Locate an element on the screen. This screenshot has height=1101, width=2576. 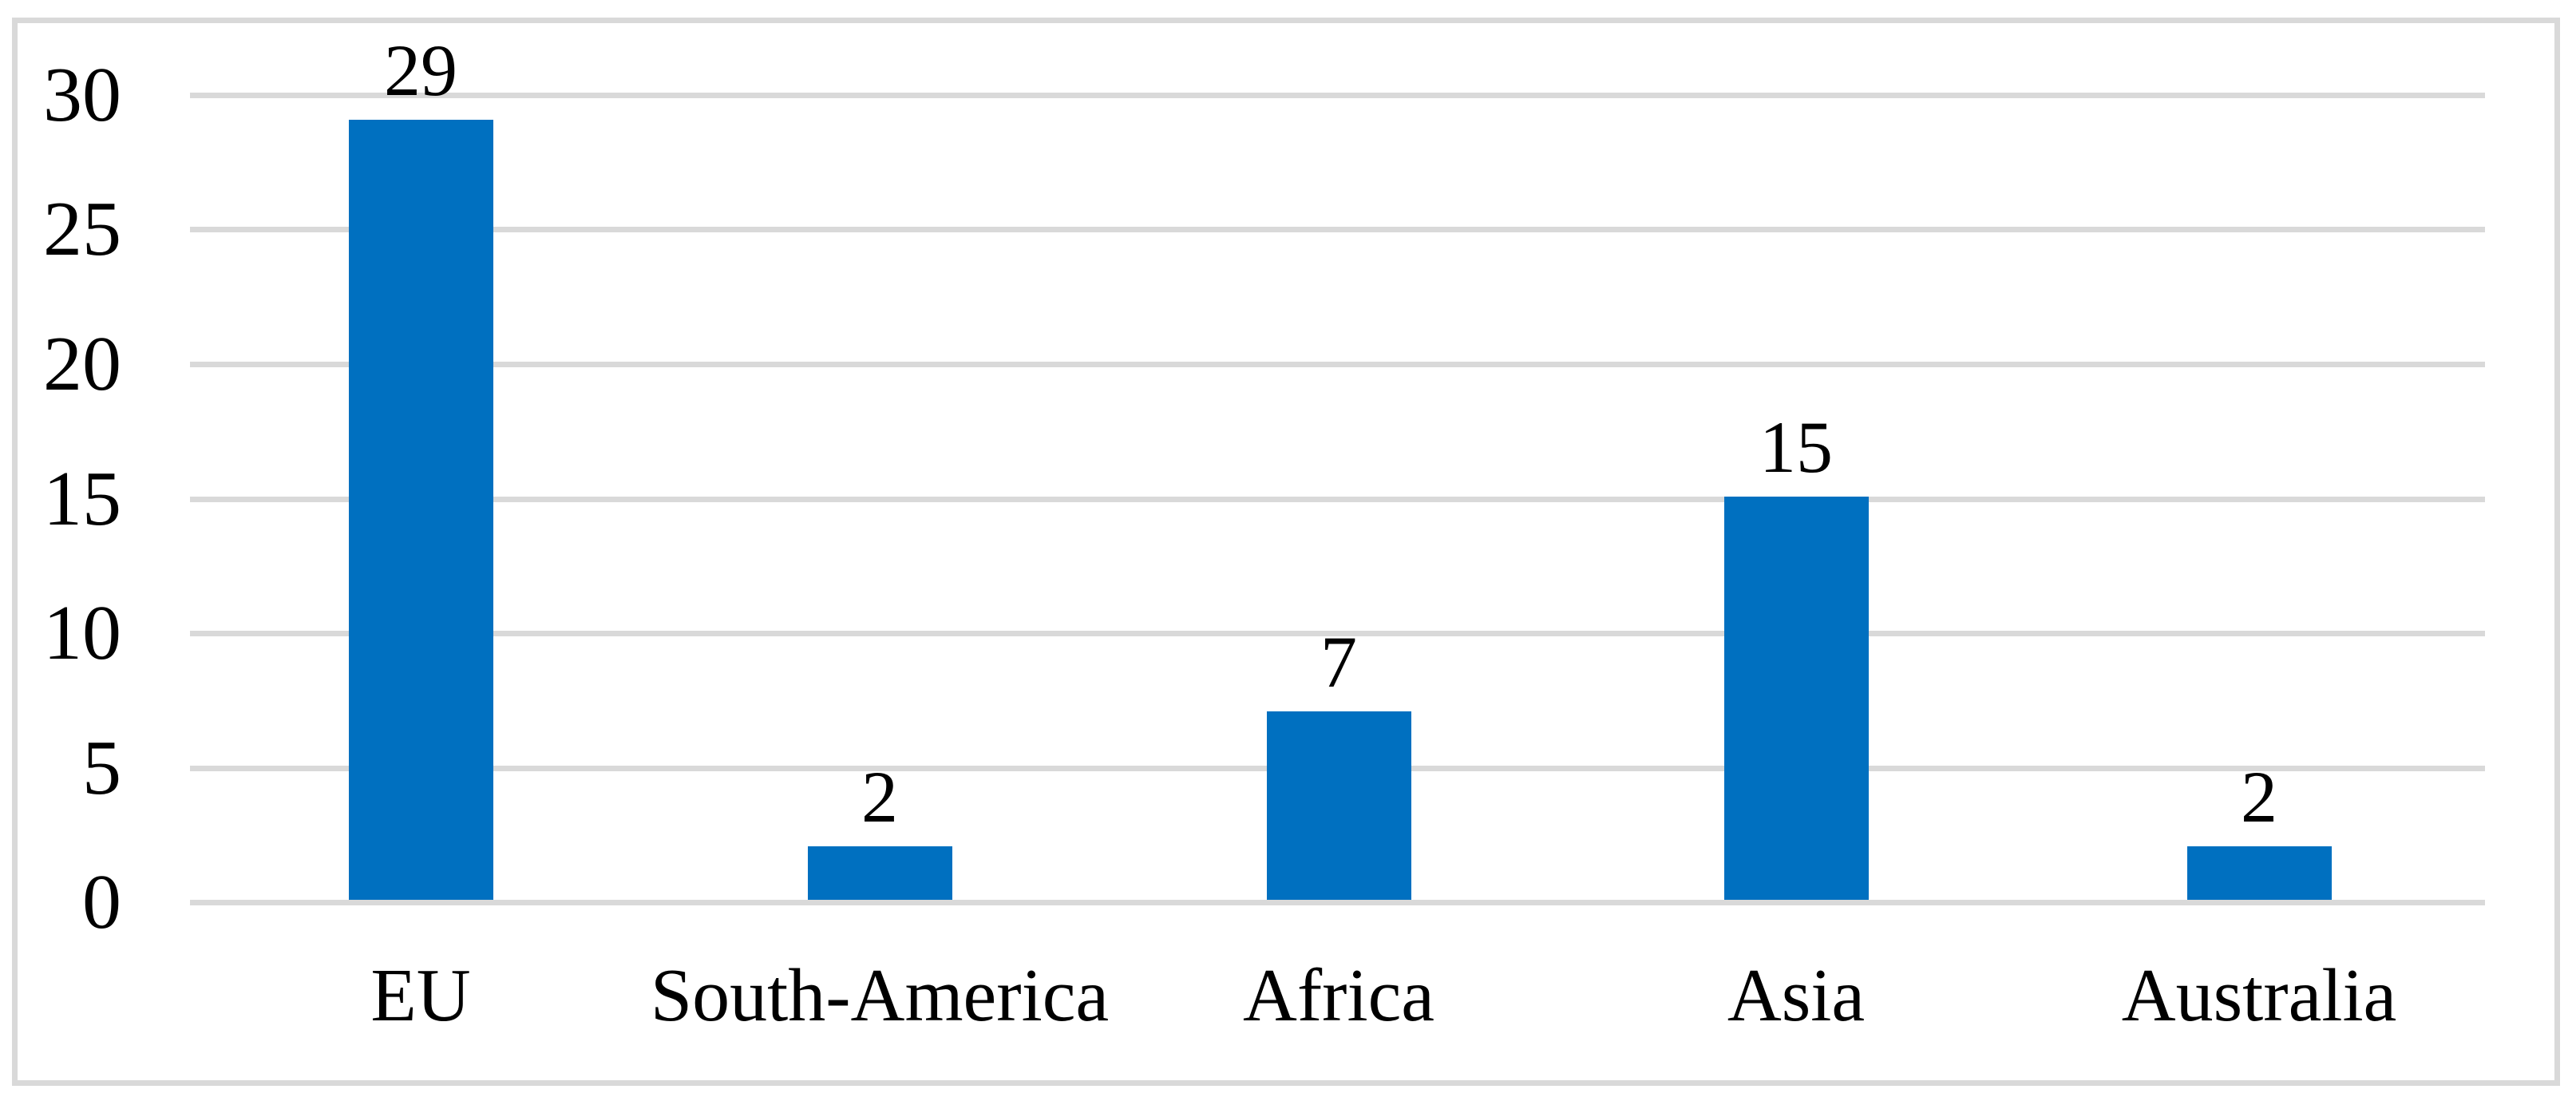
category-label-asia: Asia is located at coordinates (1797, 995).